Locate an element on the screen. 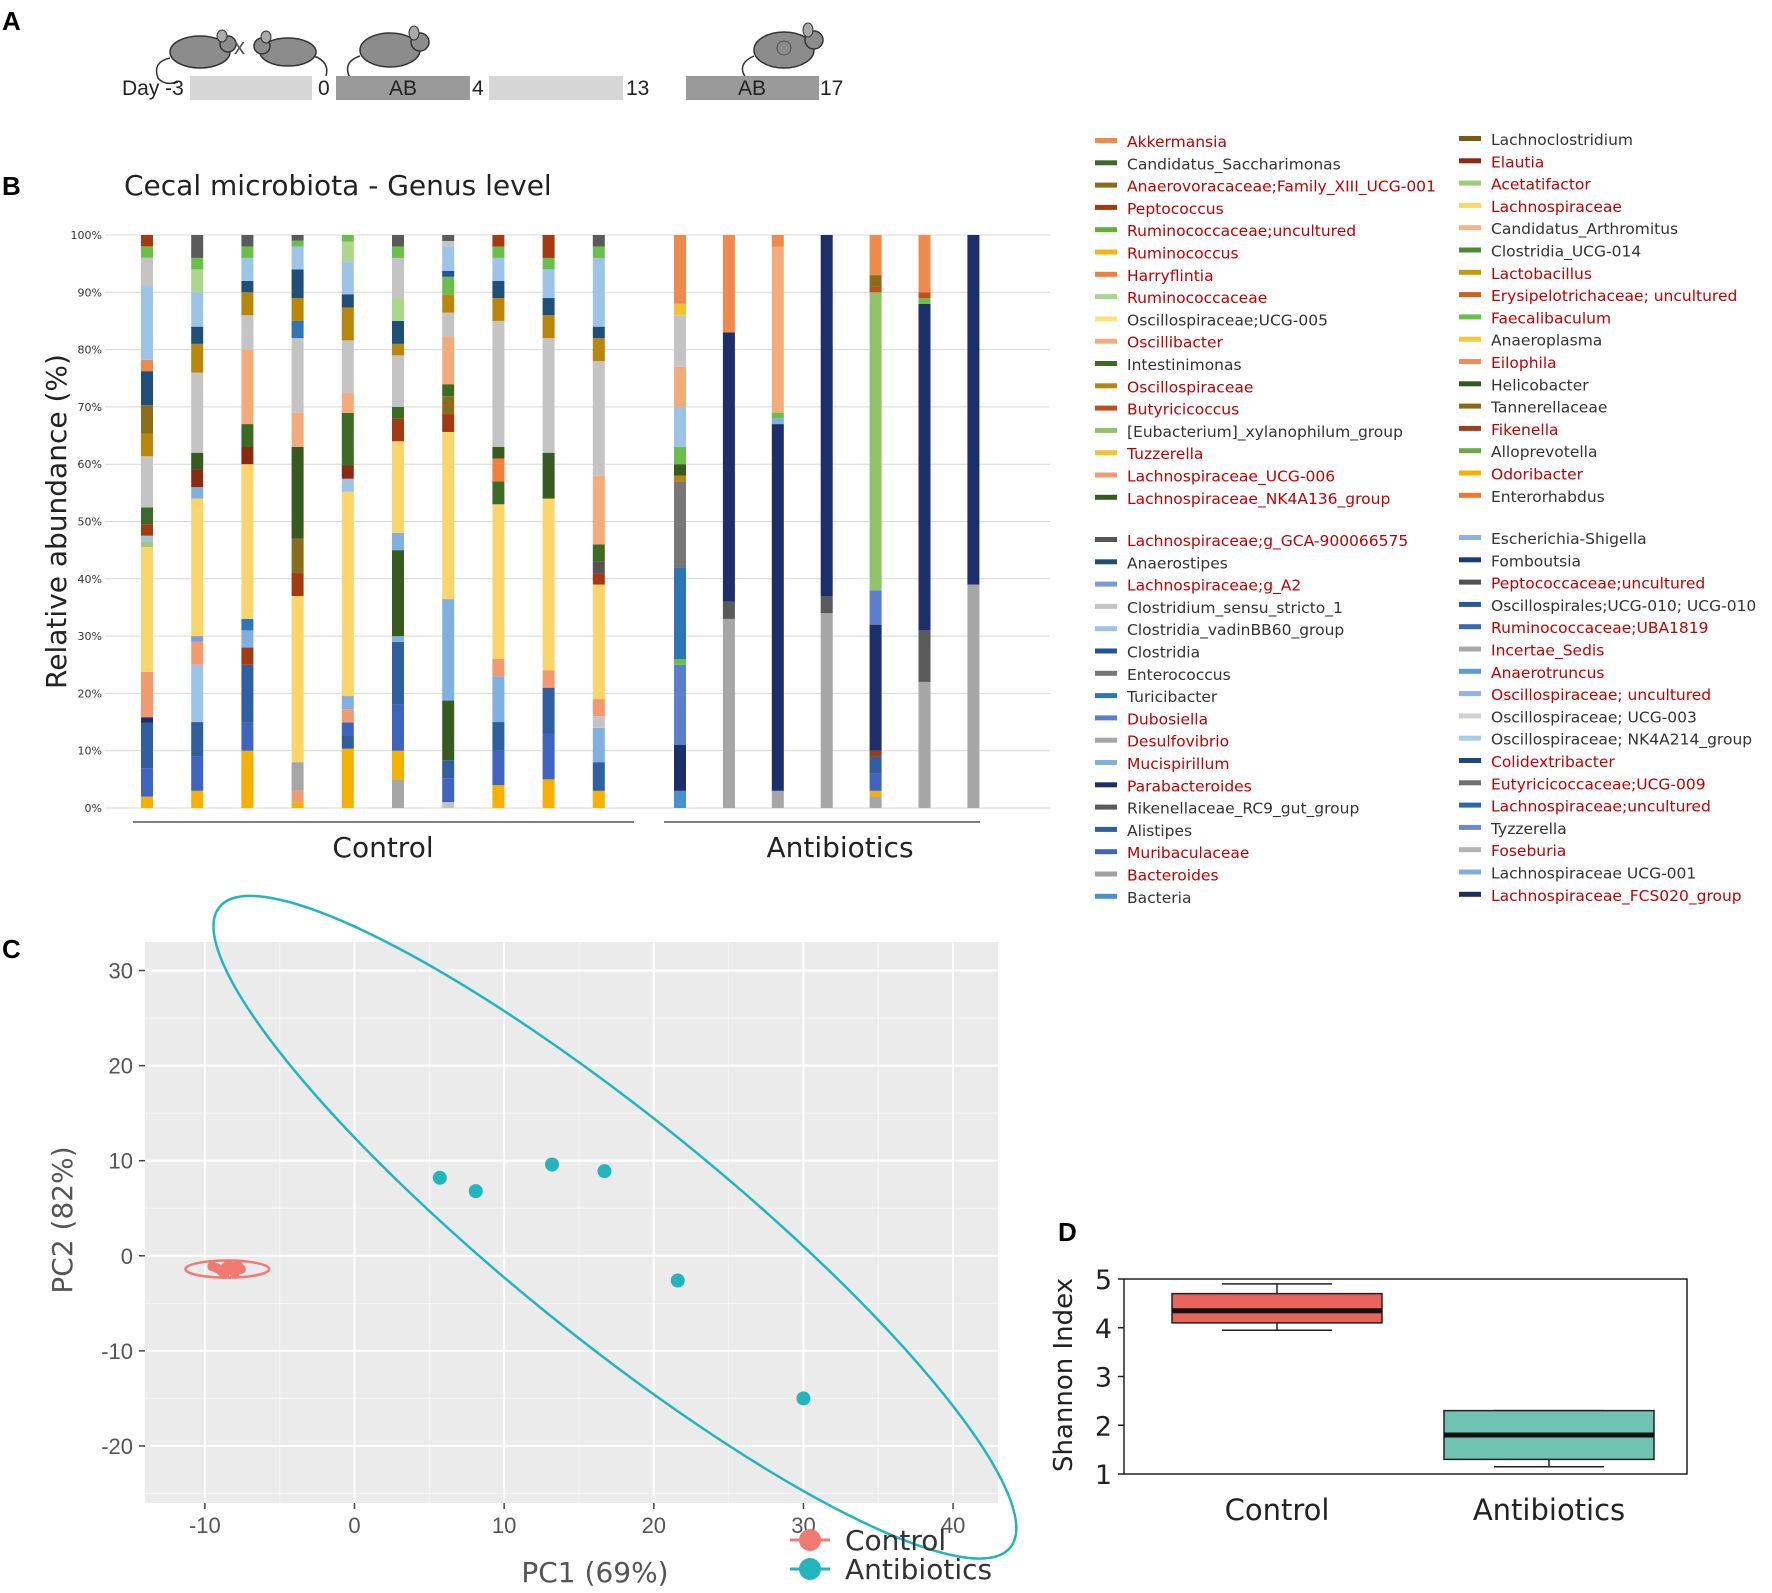 Image resolution: width=1772 pixels, height=1593 pixels. legend-label: Ruminococcaceae;UBA1819 is located at coordinates (1600, 628).